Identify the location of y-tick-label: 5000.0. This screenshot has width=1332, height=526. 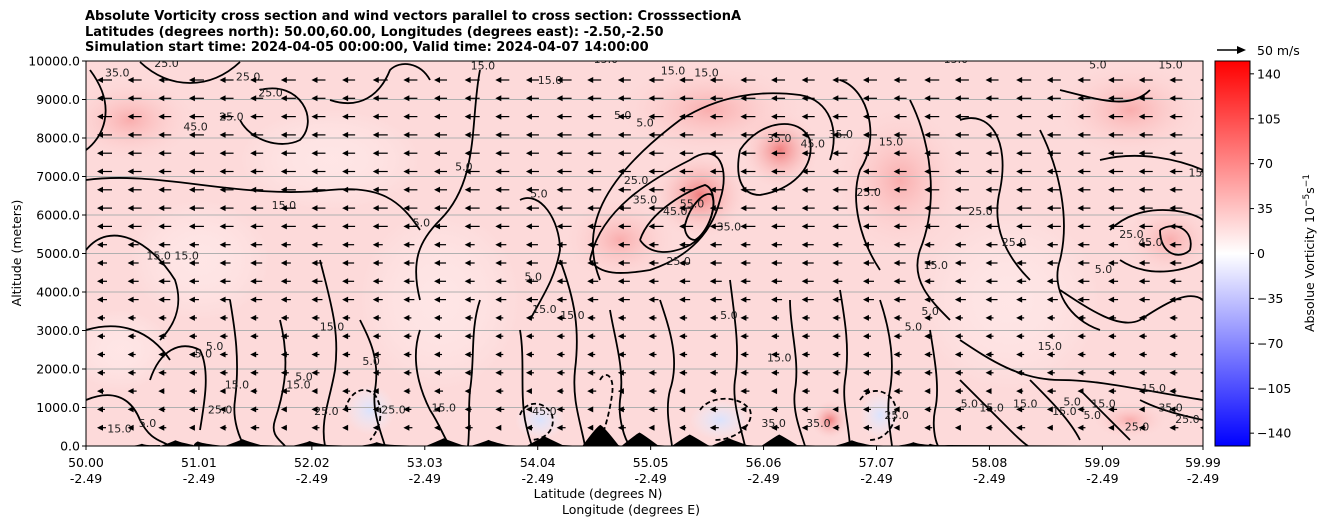
(58, 253).